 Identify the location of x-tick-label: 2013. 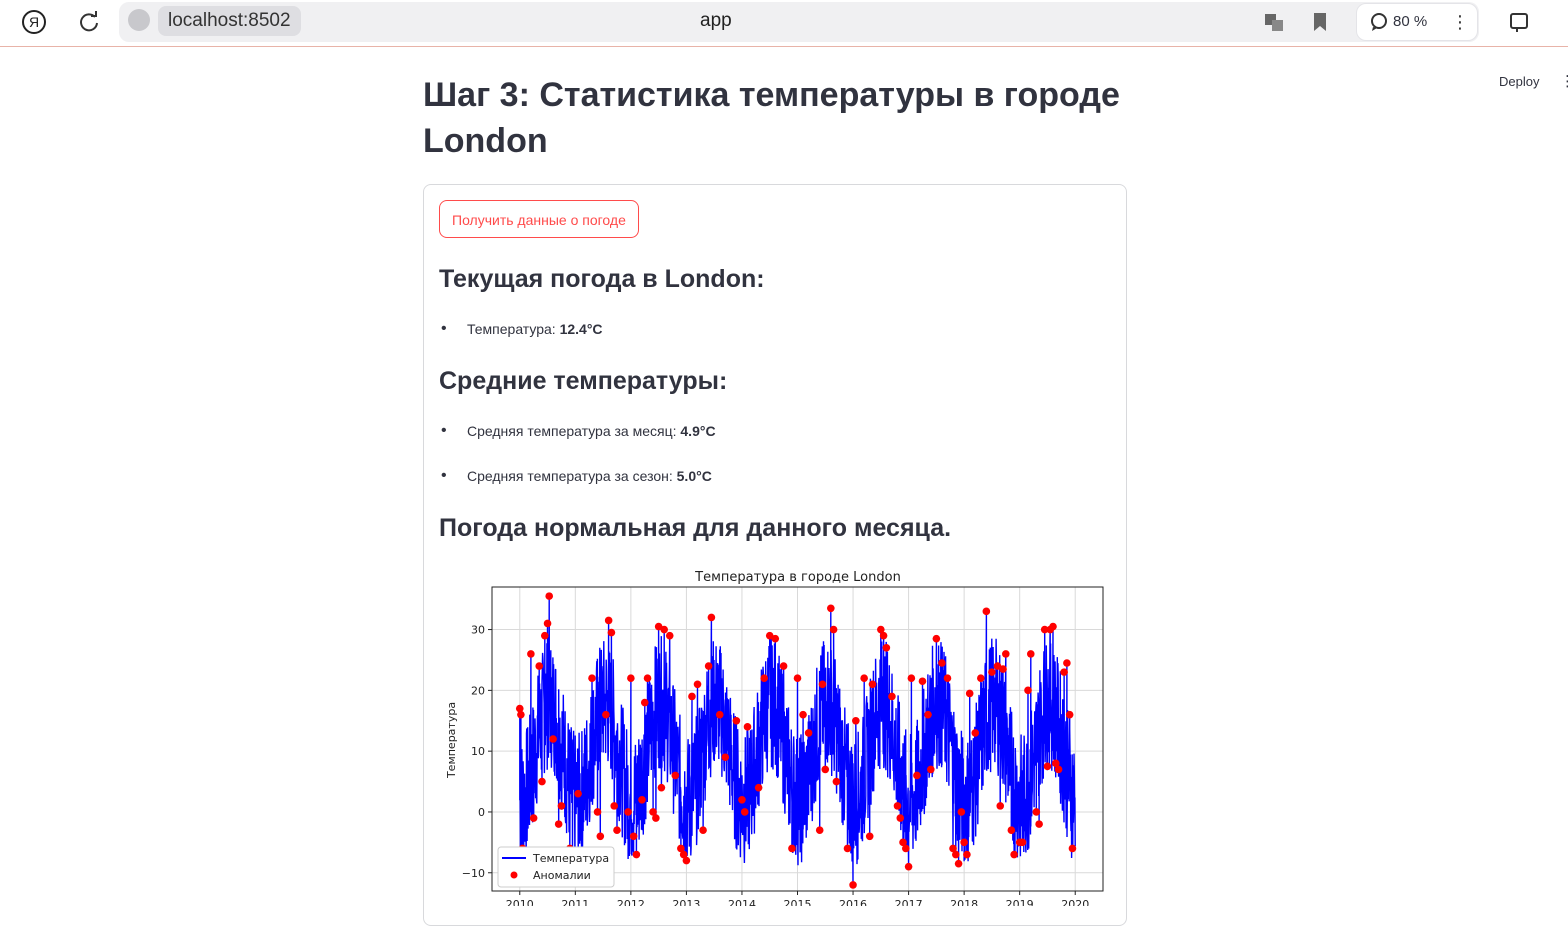
(686, 902).